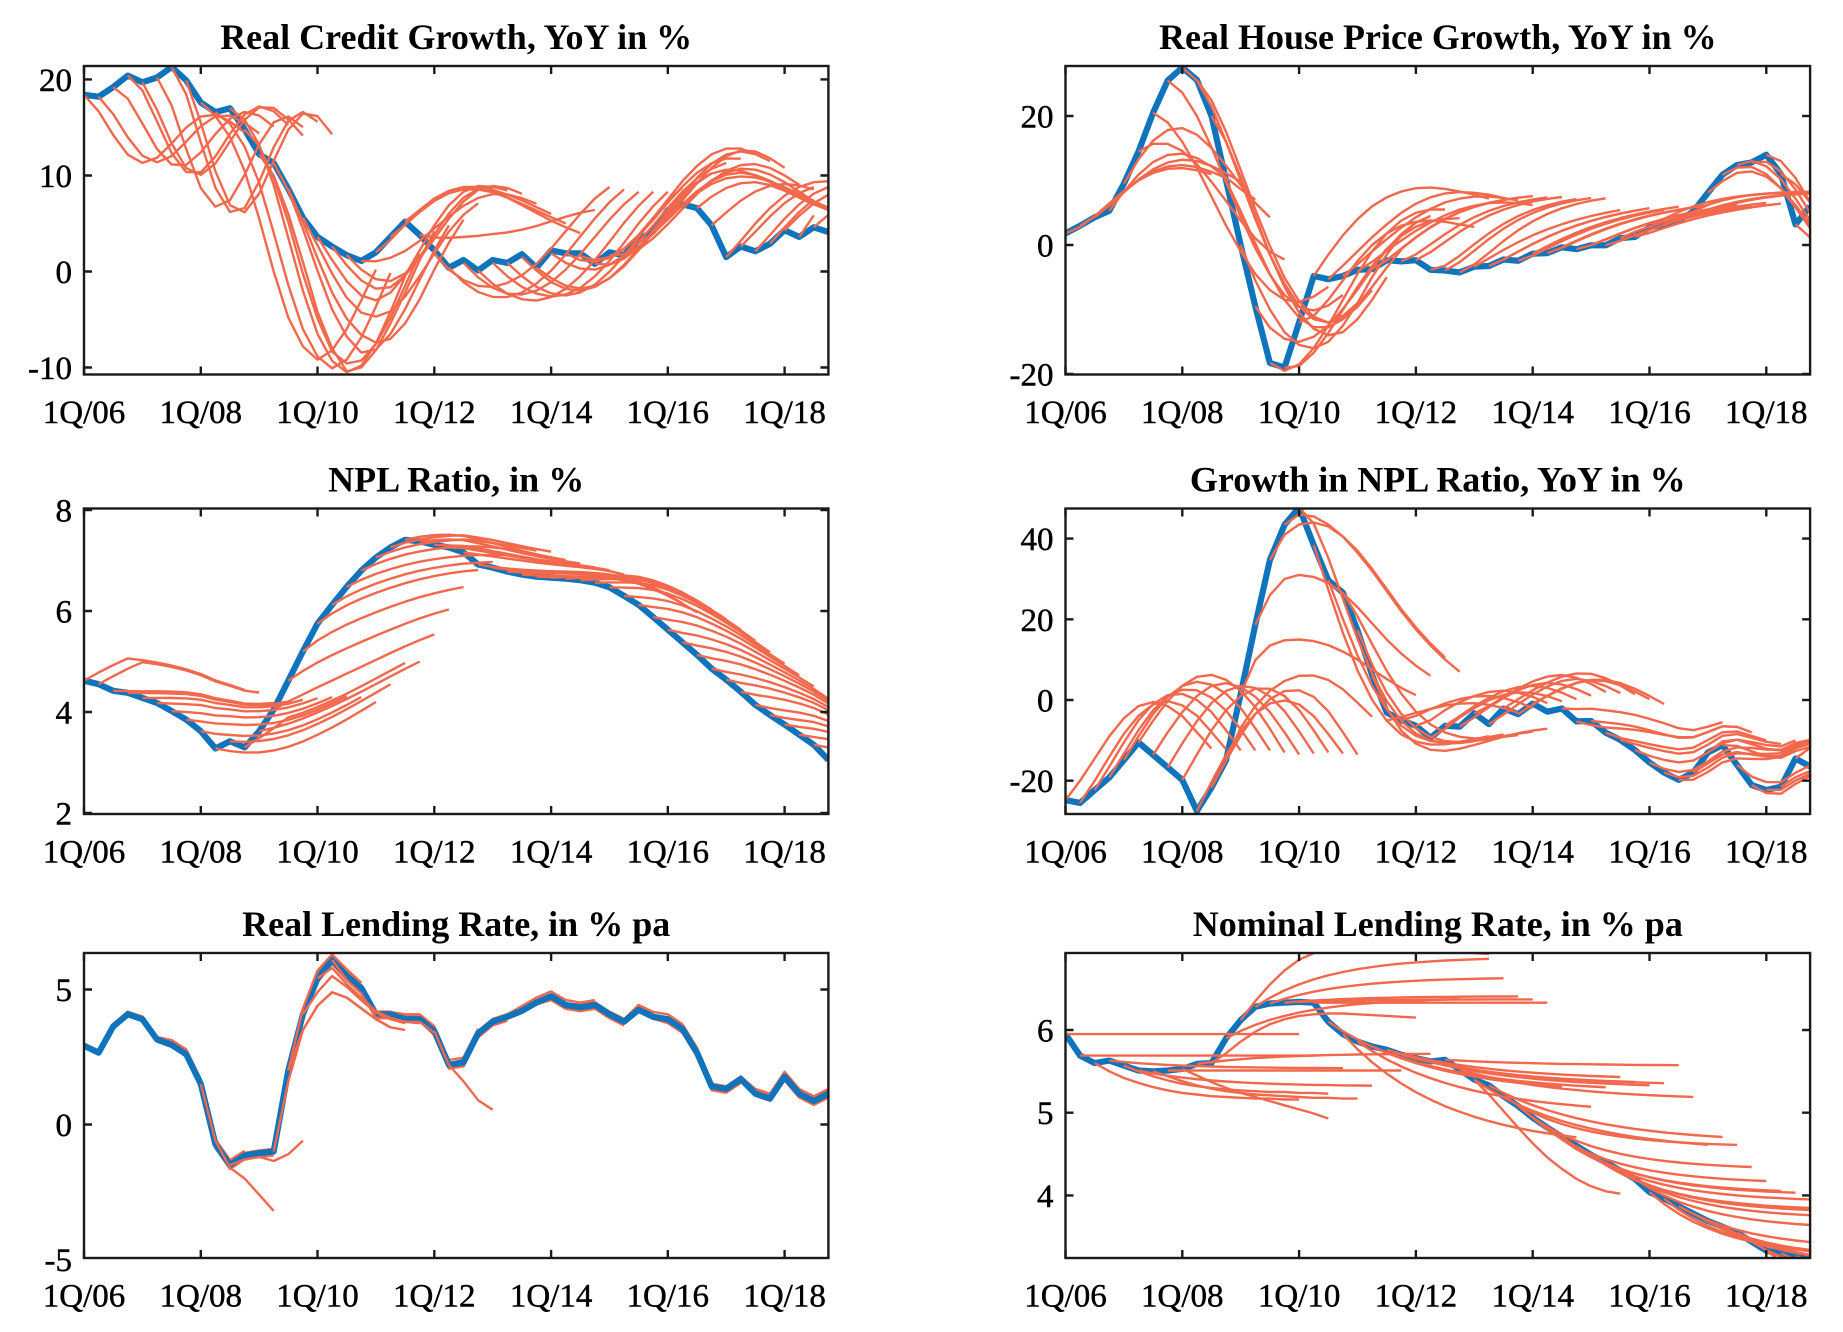  What do you see at coordinates (64, 815) in the screenshot?
I see `svg-text: 2` at bounding box center [64, 815].